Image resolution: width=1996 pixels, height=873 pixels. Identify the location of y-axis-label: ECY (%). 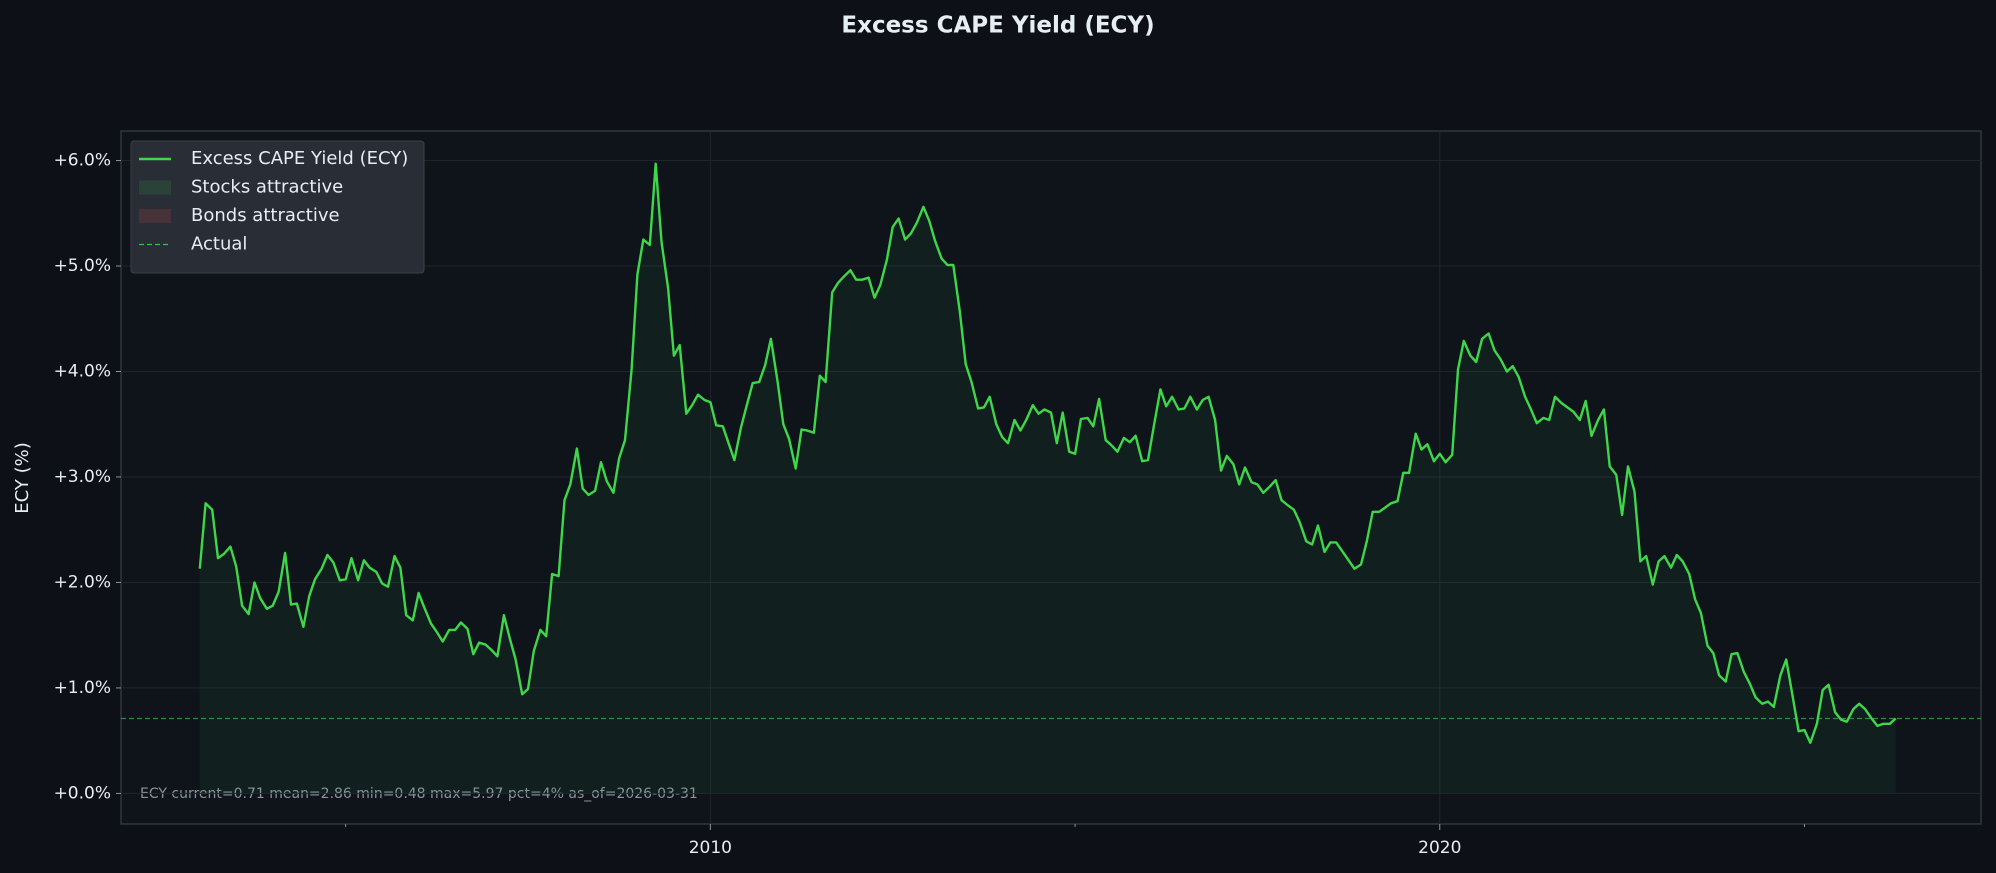
(22, 478).